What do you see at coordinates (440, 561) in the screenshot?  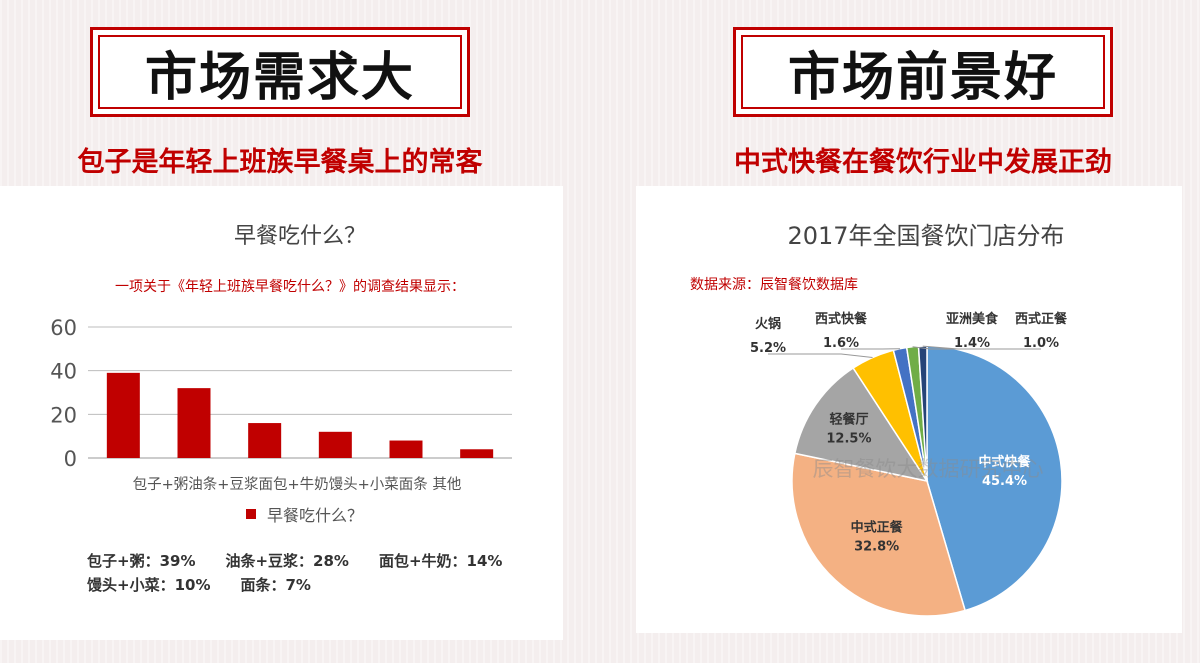 I see `stat-item: 面包+牛奶：14%` at bounding box center [440, 561].